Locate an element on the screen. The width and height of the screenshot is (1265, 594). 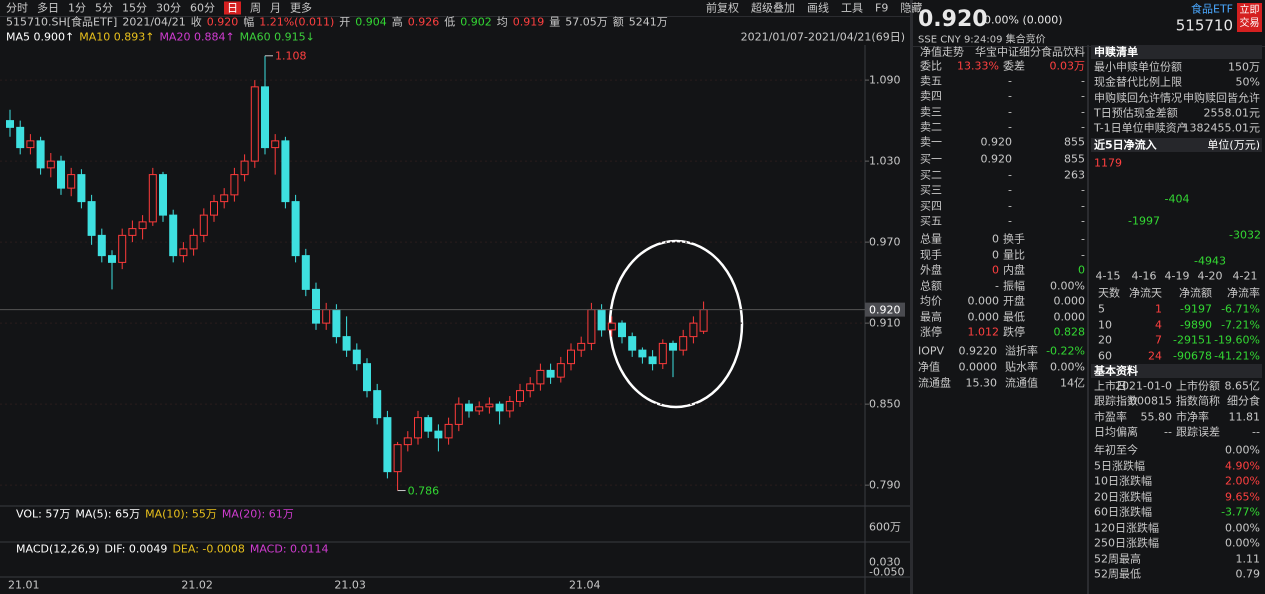
quote-line-item: 0.919 is located at coordinates (528, 22).